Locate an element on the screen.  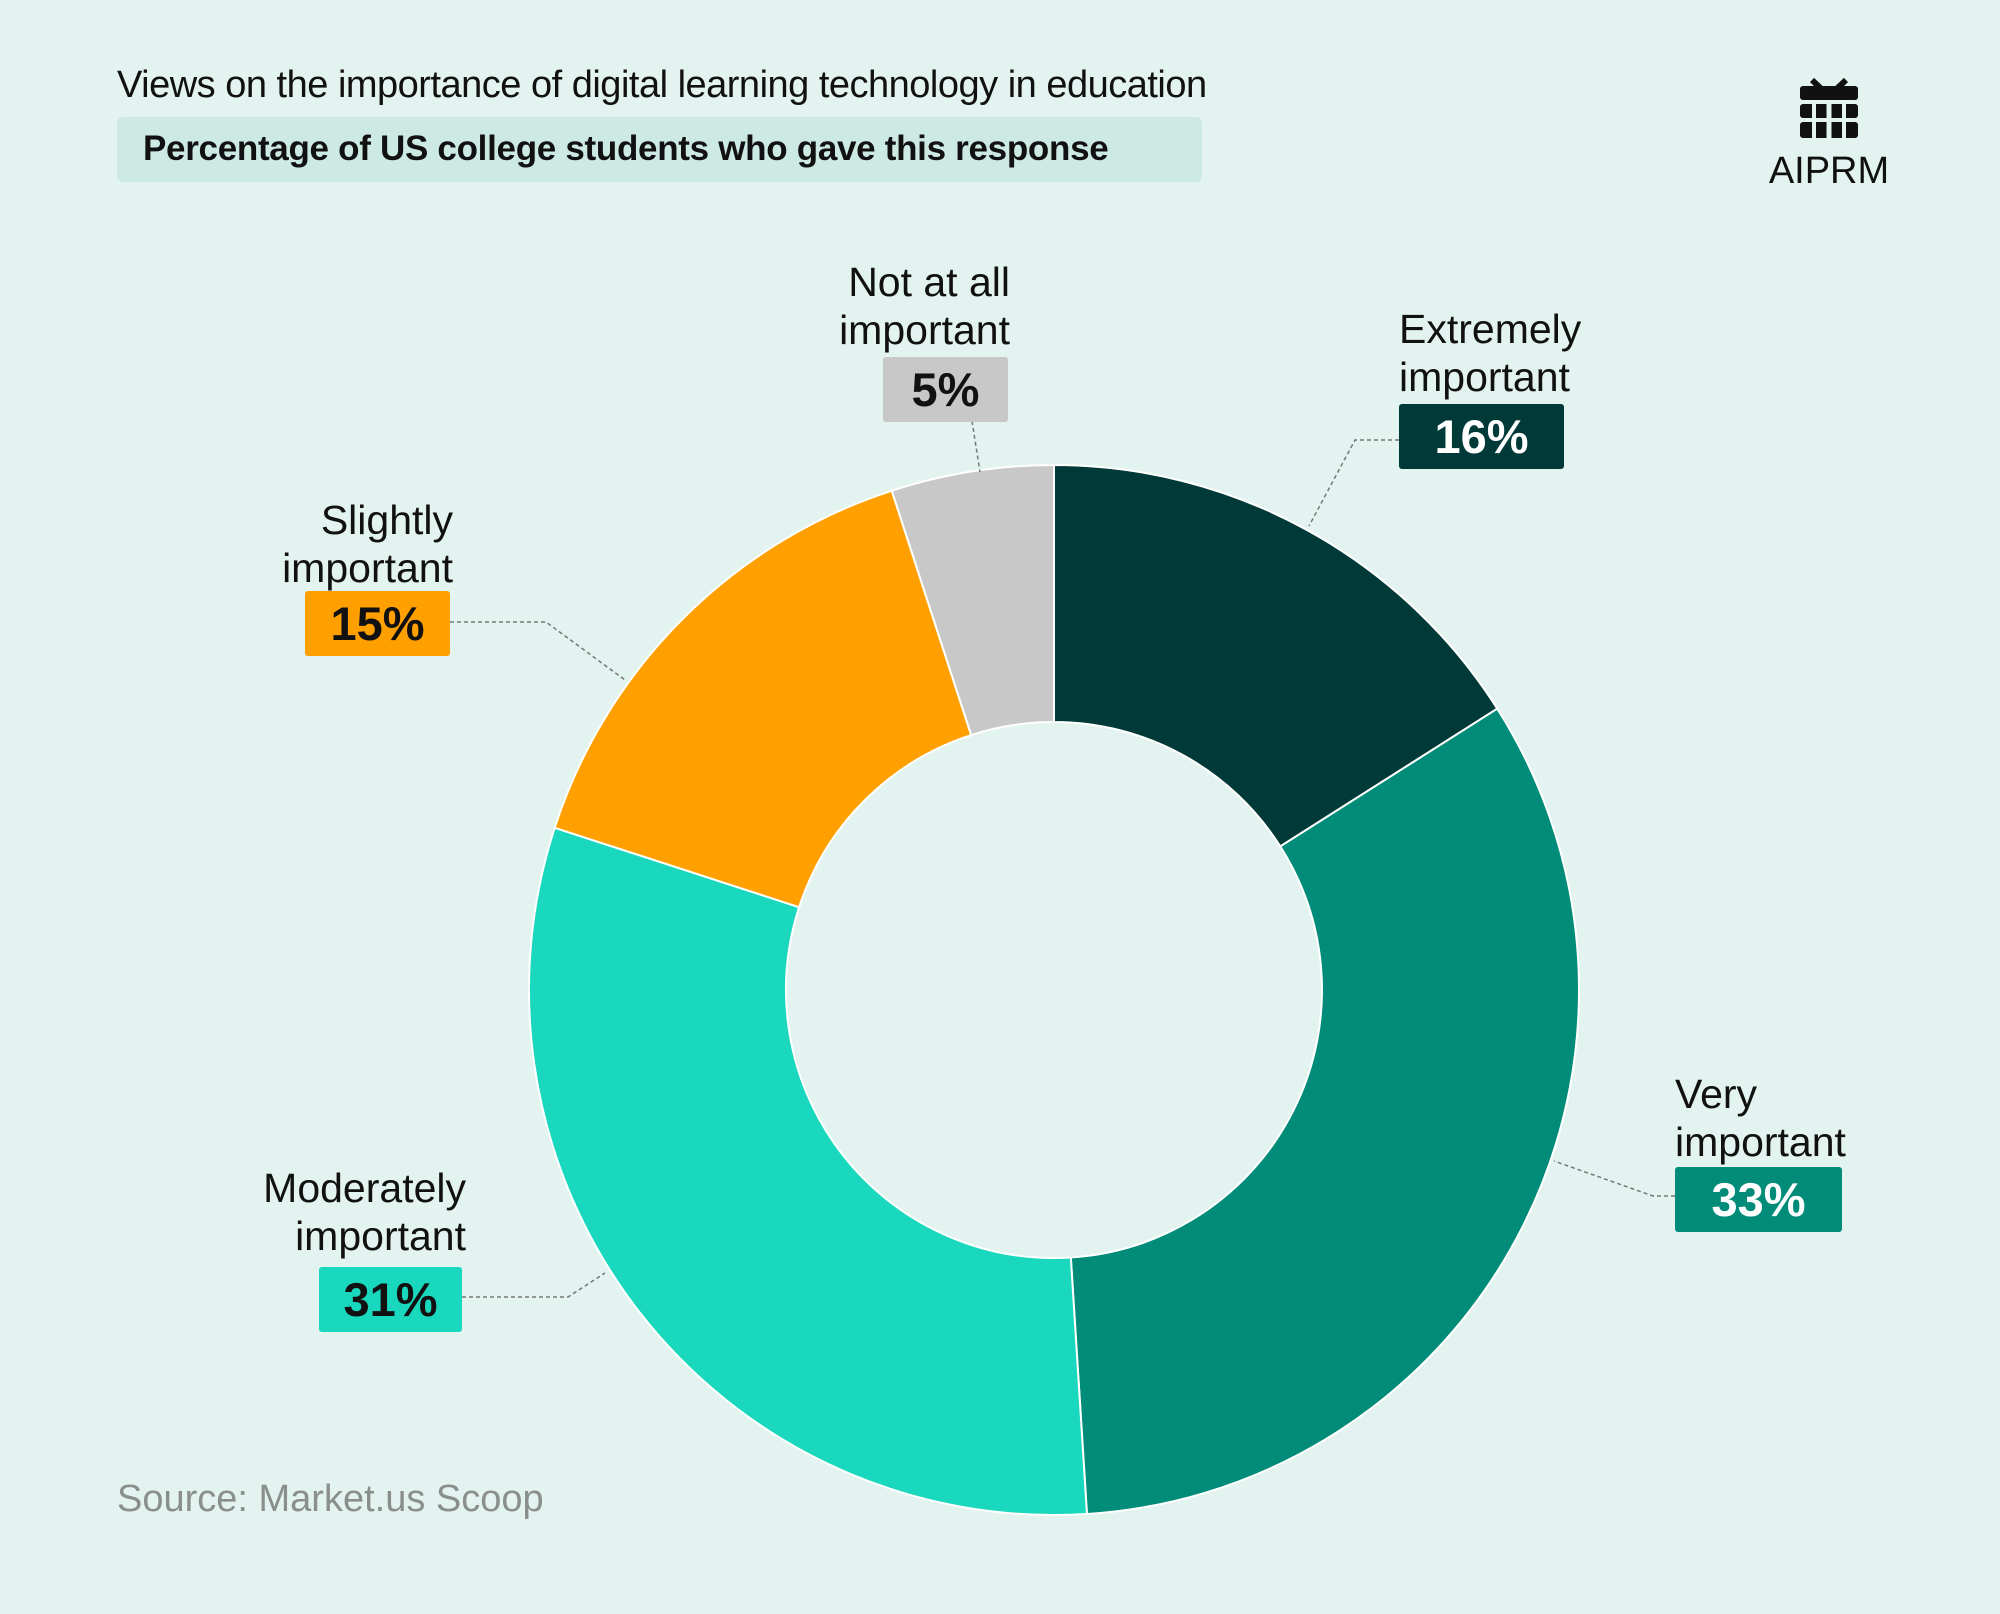
slice-label: Very important is located at coordinates (1760, 1118).